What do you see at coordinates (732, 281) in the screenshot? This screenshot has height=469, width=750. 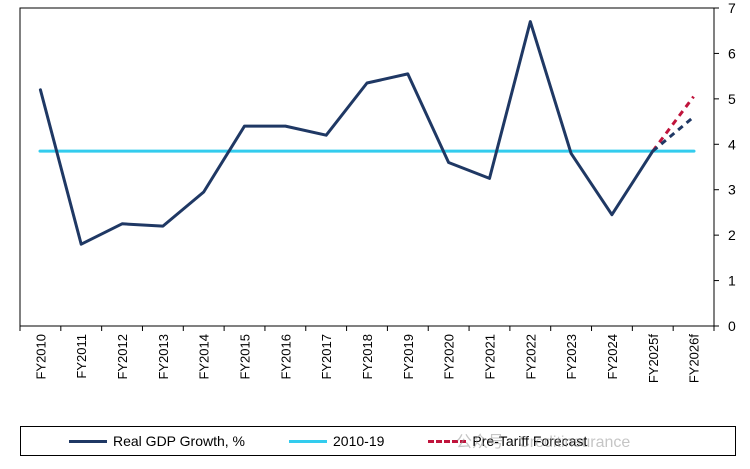 I see `y-tick-label: 1` at bounding box center [732, 281].